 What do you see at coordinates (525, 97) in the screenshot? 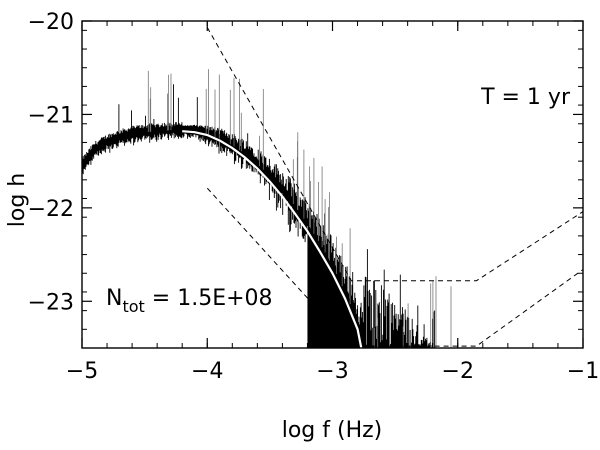
I see `period-annotation: T = 1 yr` at bounding box center [525, 97].